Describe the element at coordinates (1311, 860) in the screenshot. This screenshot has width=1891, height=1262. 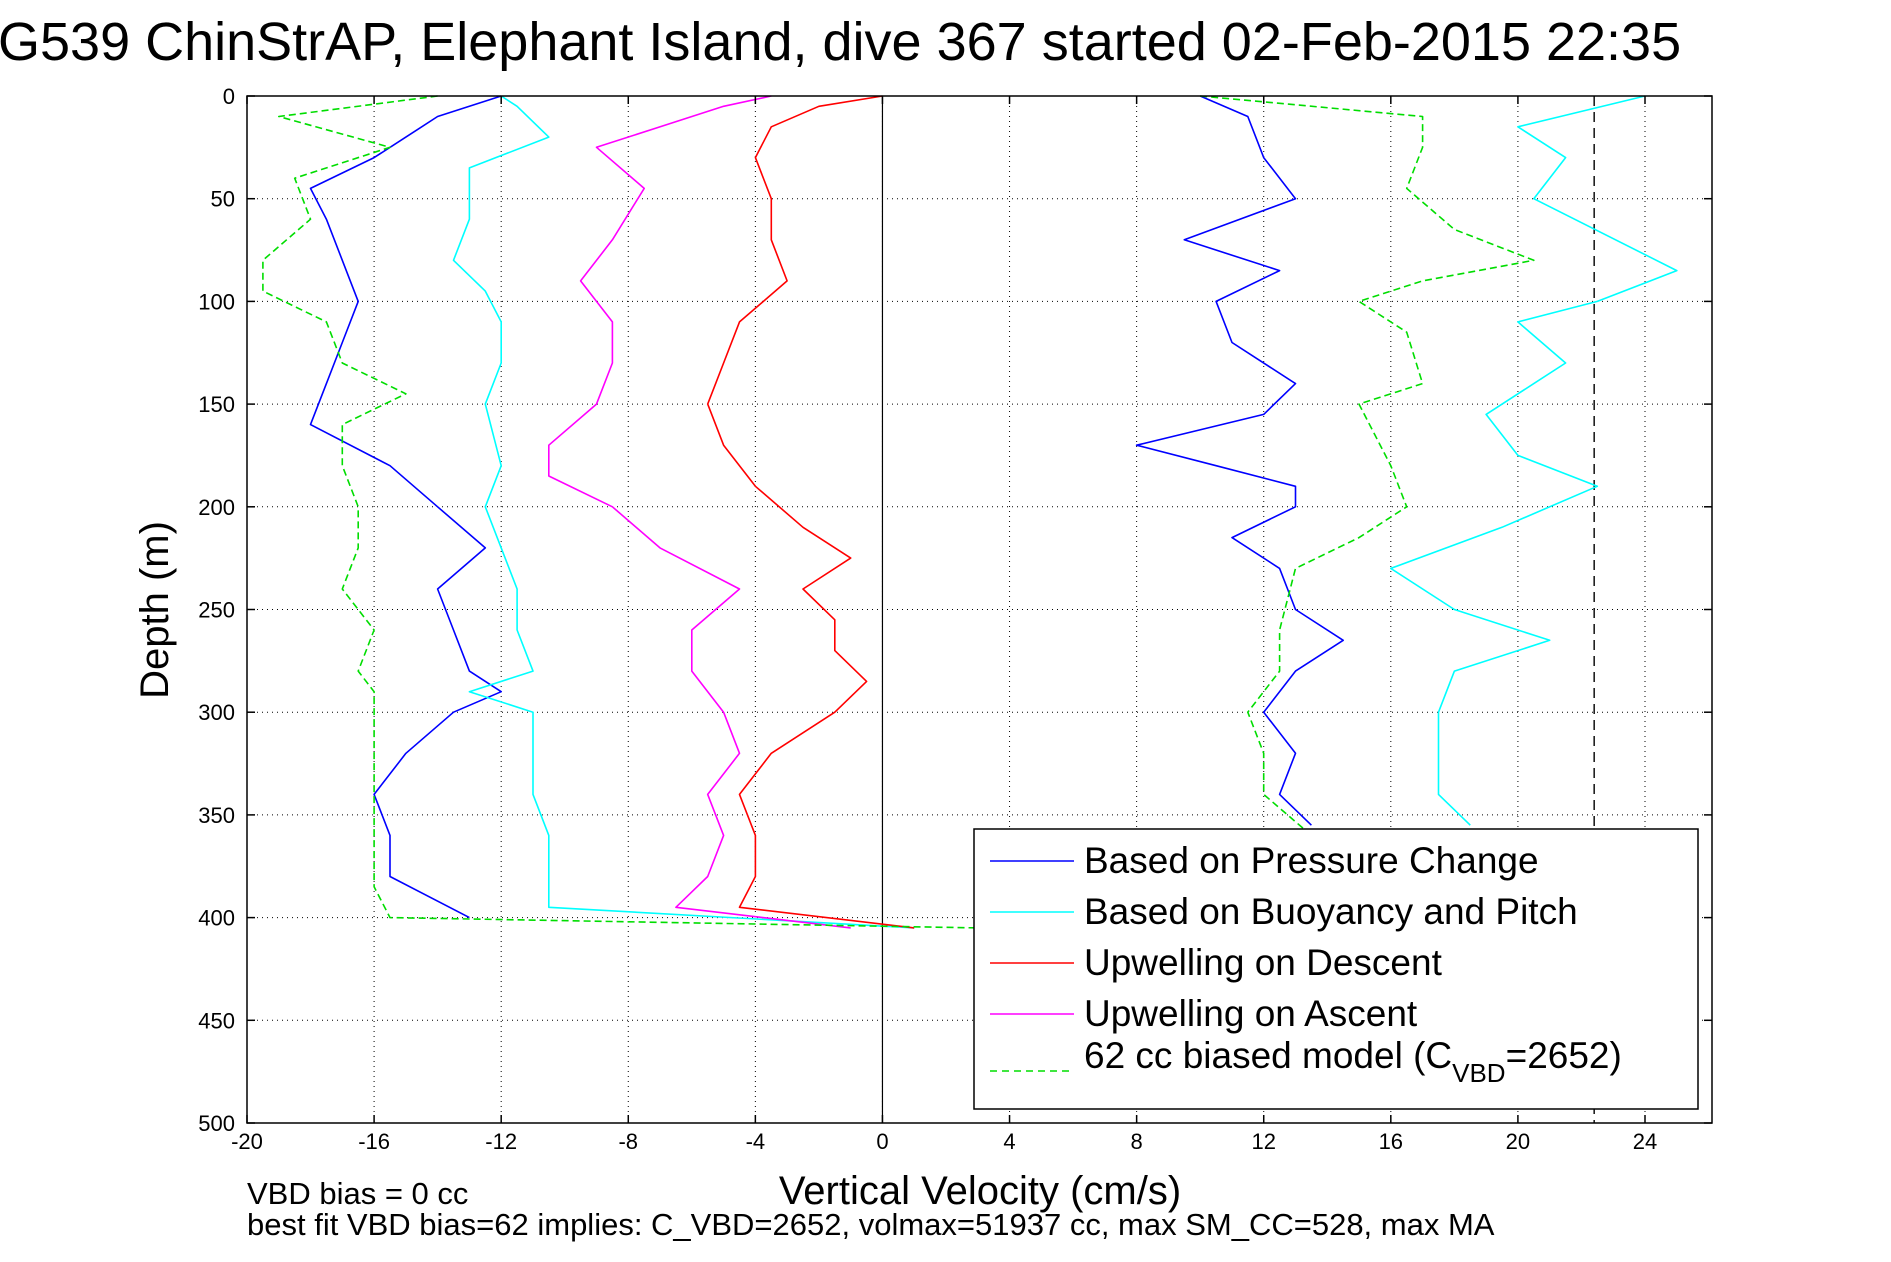
I see `legend-label-pressure-change: Based on Pressure Change` at that location.